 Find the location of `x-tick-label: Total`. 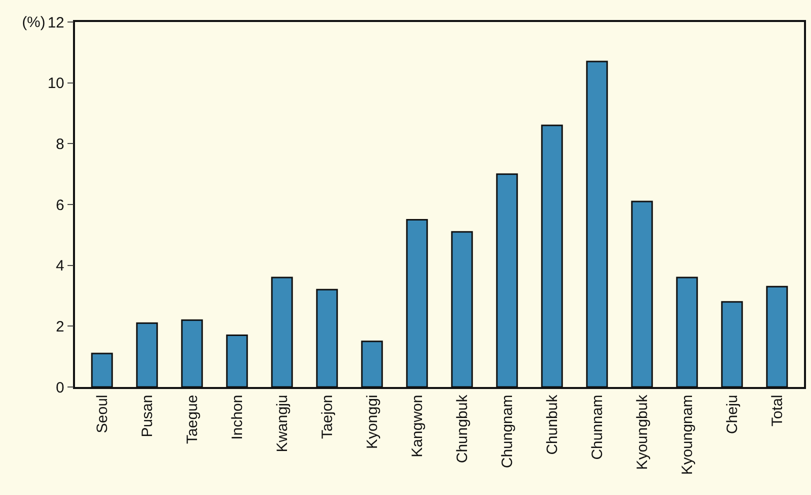

x-tick-label: Total is located at coordinates (777, 410).